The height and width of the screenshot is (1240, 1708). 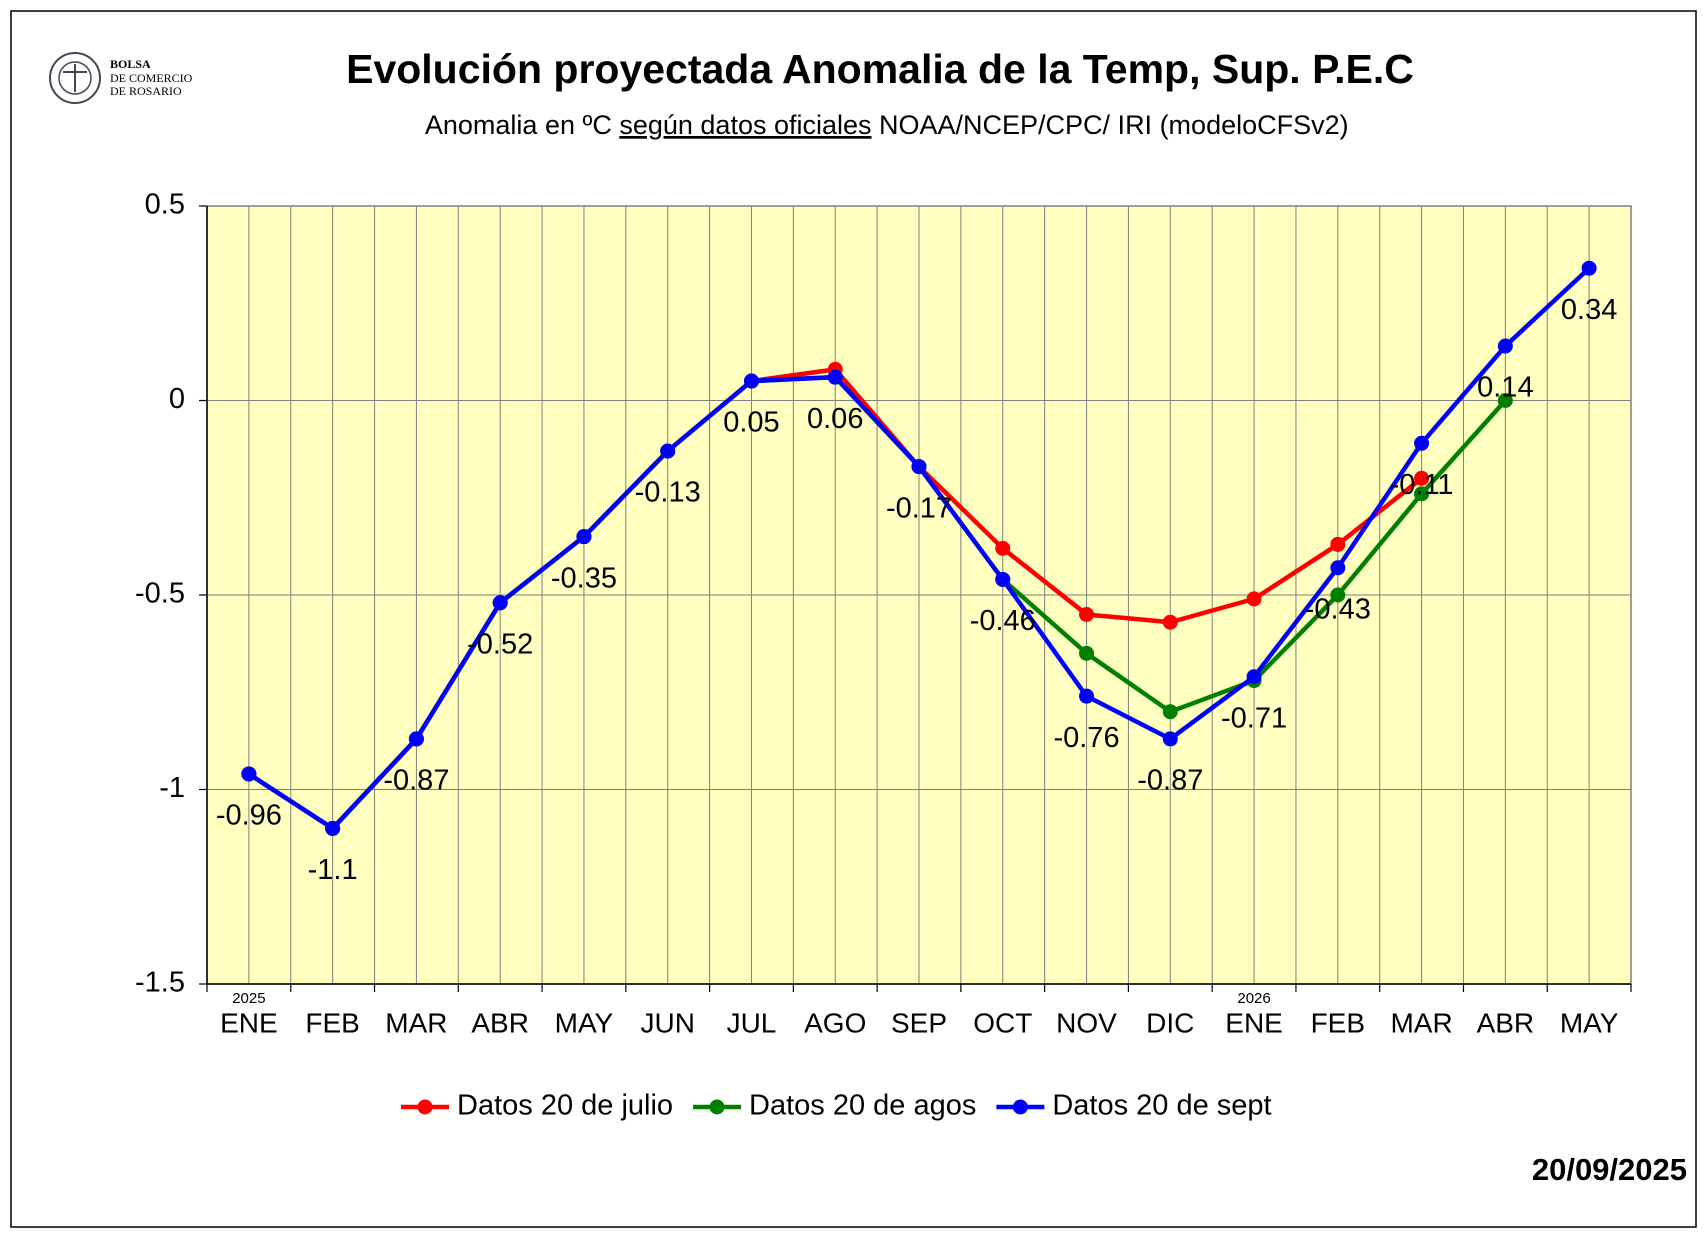 I want to click on data-label: 0.06, so click(x=835, y=419).